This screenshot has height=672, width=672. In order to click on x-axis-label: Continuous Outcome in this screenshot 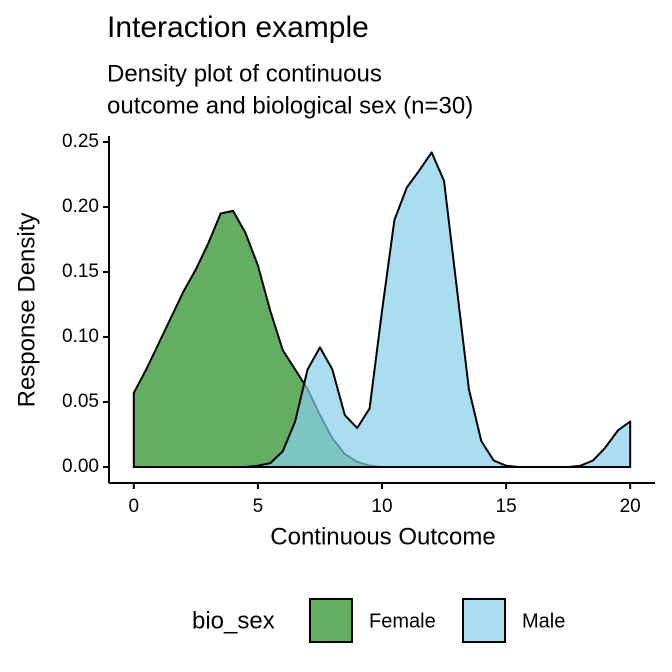, I will do `click(382, 536)`.